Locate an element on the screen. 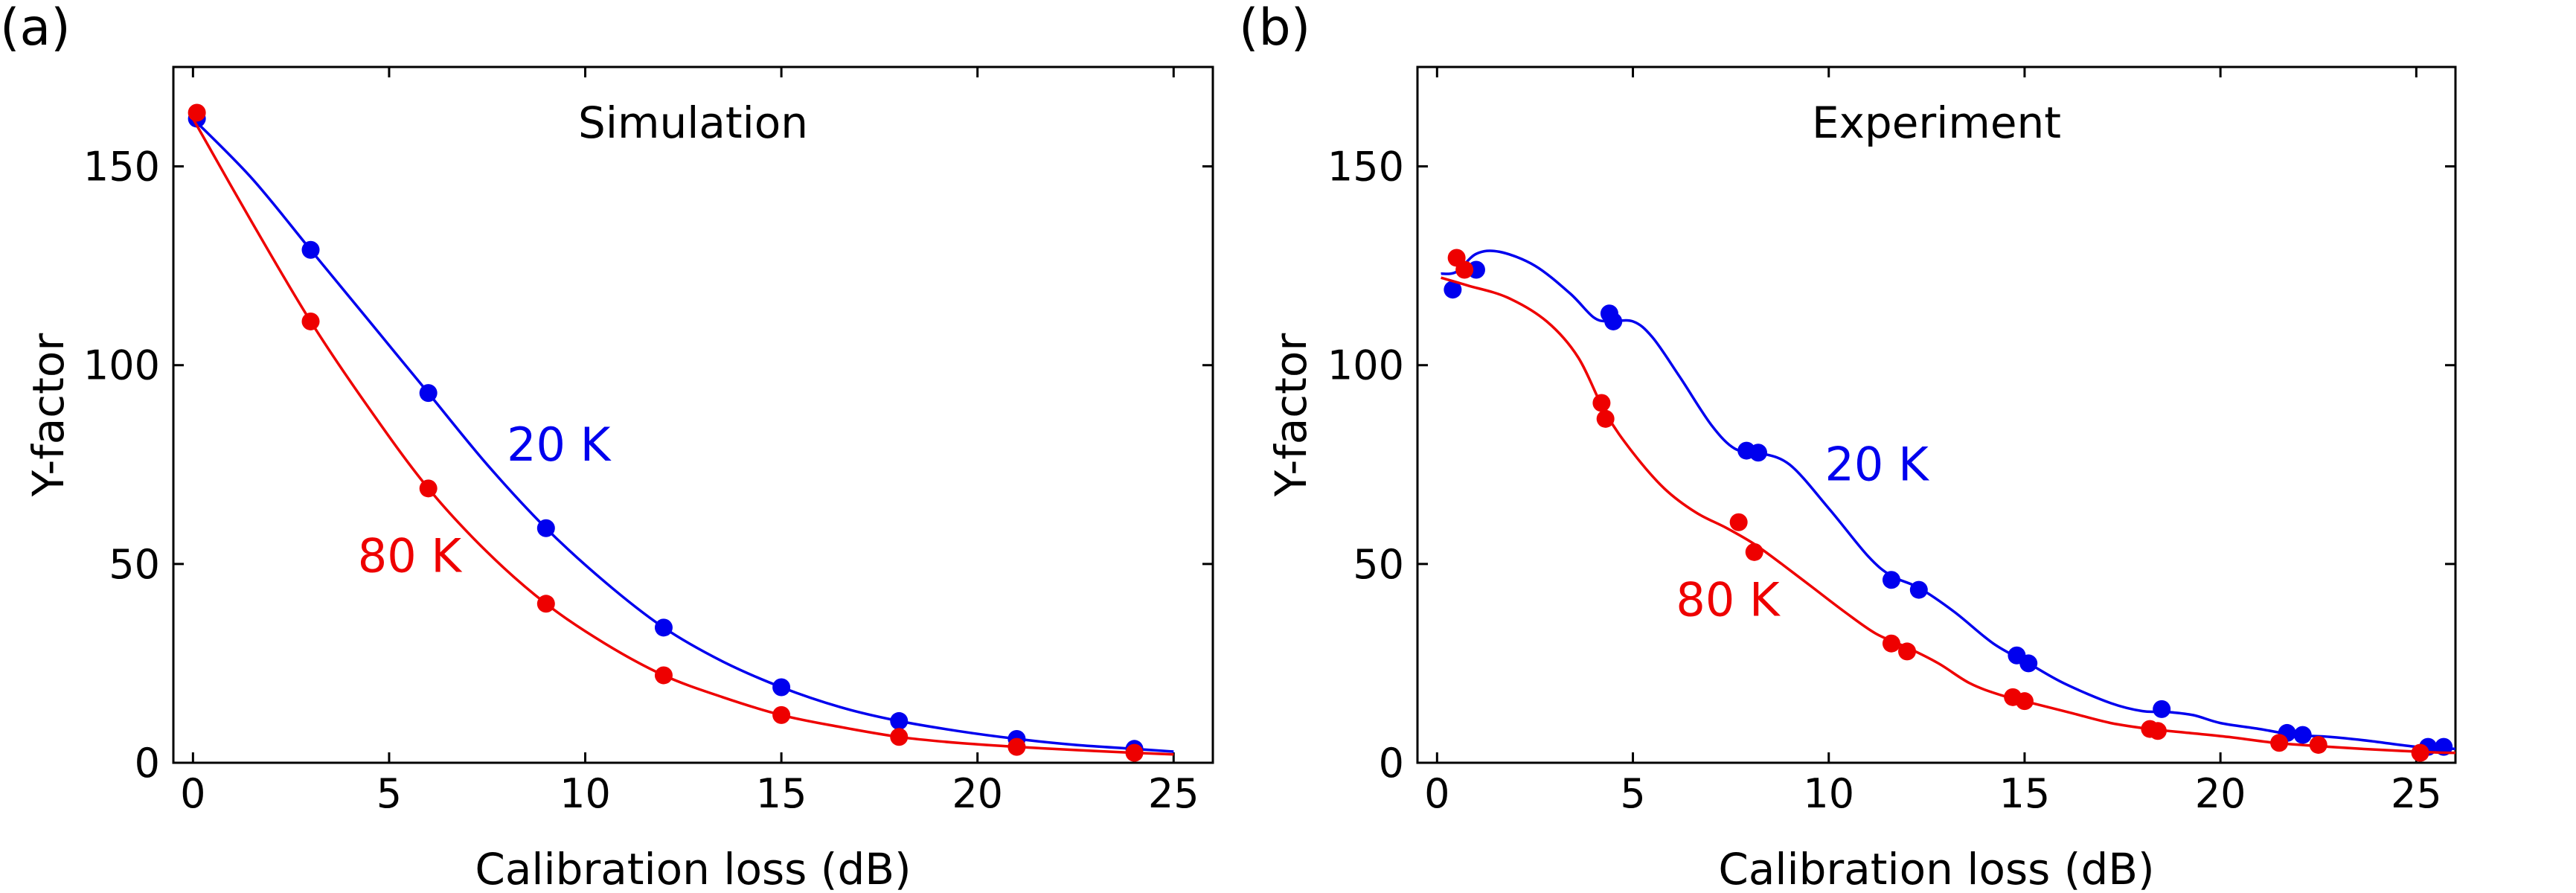  chart-title: Simulation is located at coordinates (693, 122).